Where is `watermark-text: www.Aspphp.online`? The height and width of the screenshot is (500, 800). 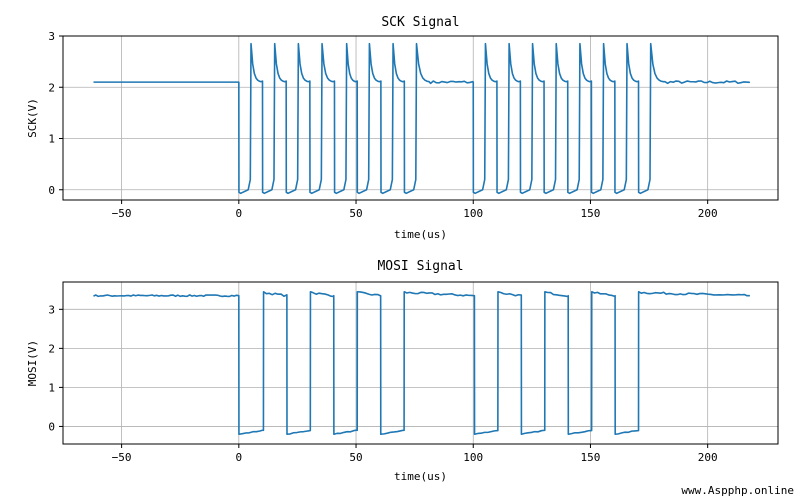 watermark-text: www.Aspphp.online is located at coordinates (737, 490).